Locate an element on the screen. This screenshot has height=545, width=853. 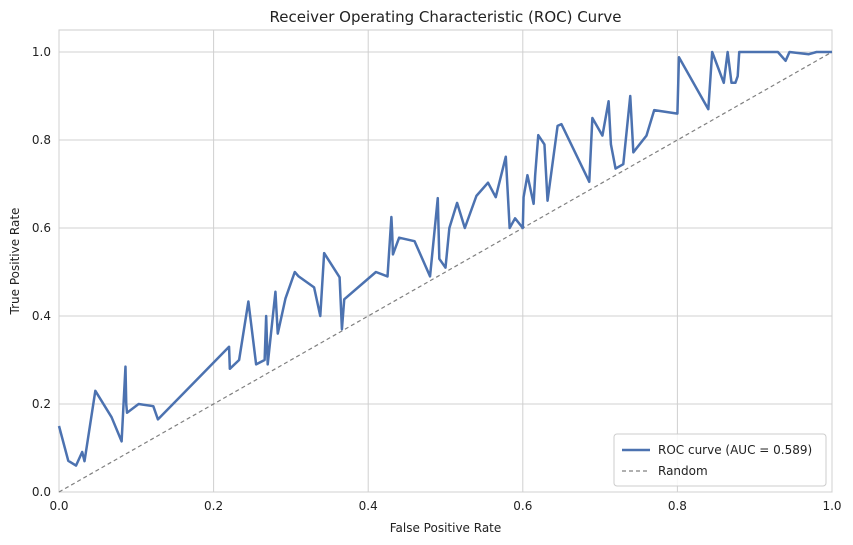
y-tick-label: 0.8 is located at coordinates (41, 140).